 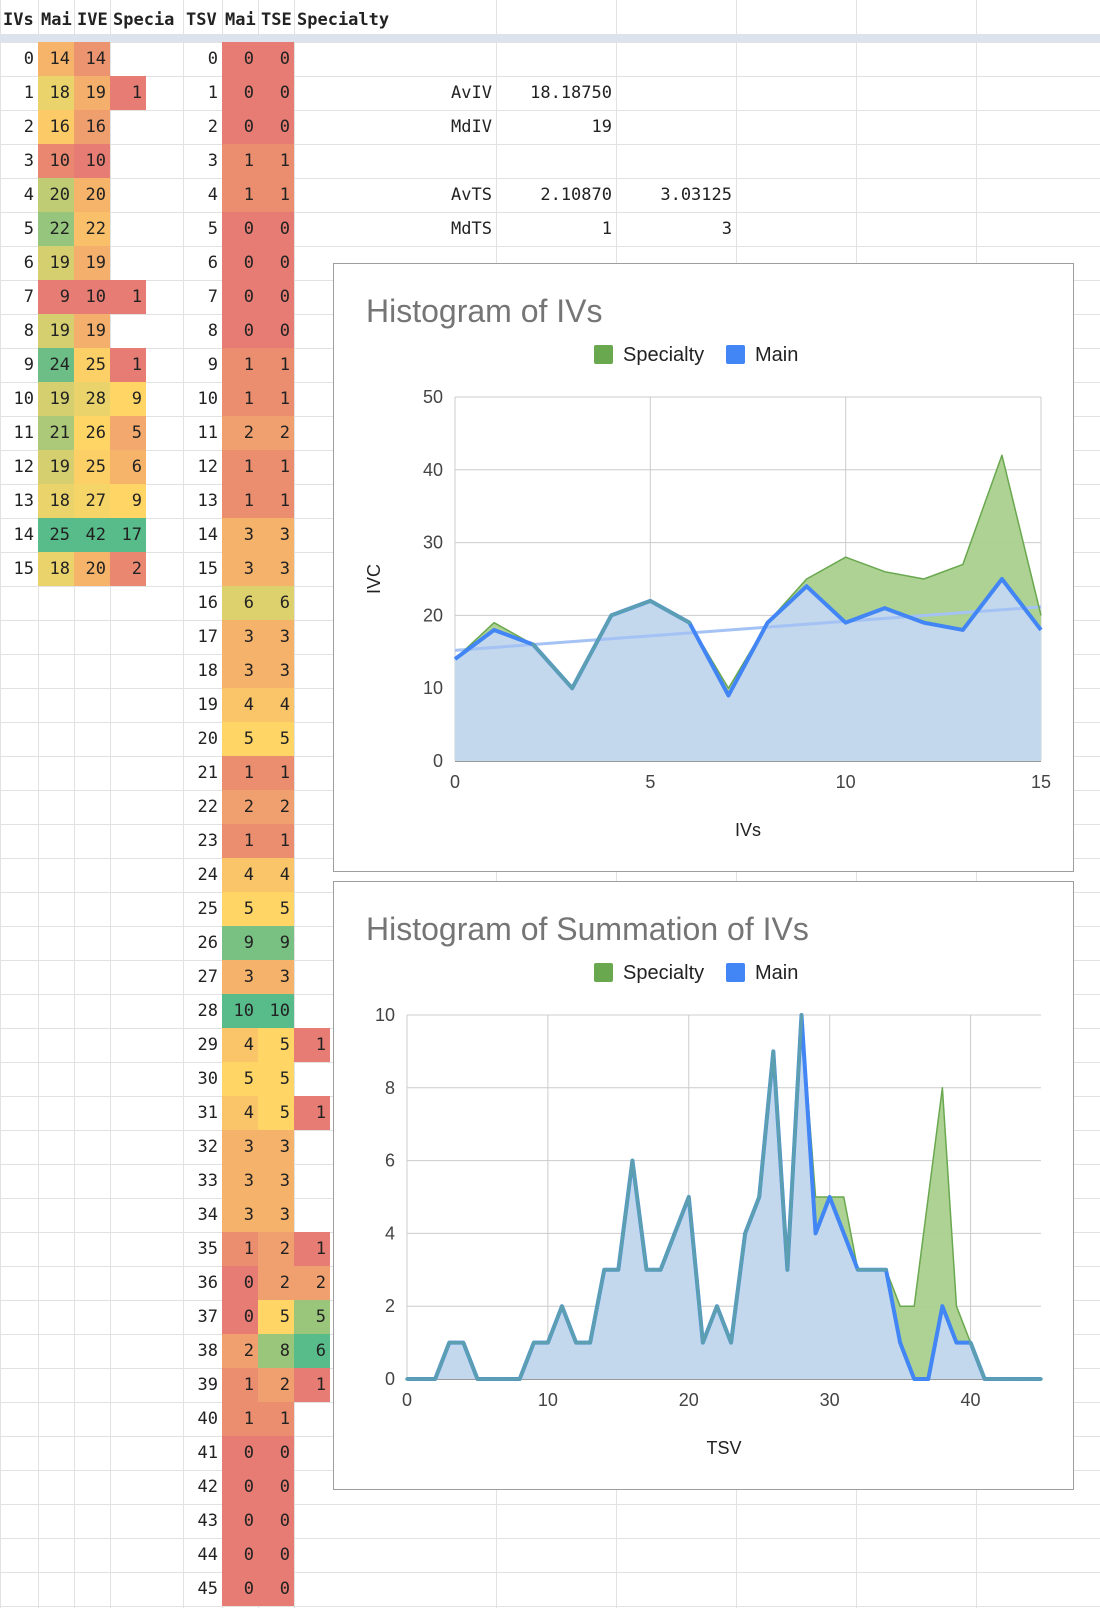 What do you see at coordinates (606, 229) in the screenshot?
I see `stat-value-1: 1` at bounding box center [606, 229].